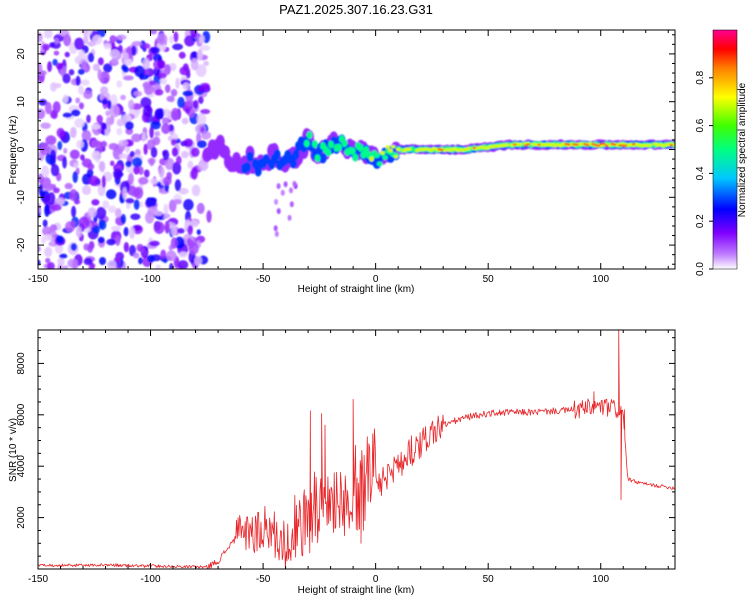 The height and width of the screenshot is (600, 750). I want to click on colorbar-tick-label: 0.8, so click(700, 77).